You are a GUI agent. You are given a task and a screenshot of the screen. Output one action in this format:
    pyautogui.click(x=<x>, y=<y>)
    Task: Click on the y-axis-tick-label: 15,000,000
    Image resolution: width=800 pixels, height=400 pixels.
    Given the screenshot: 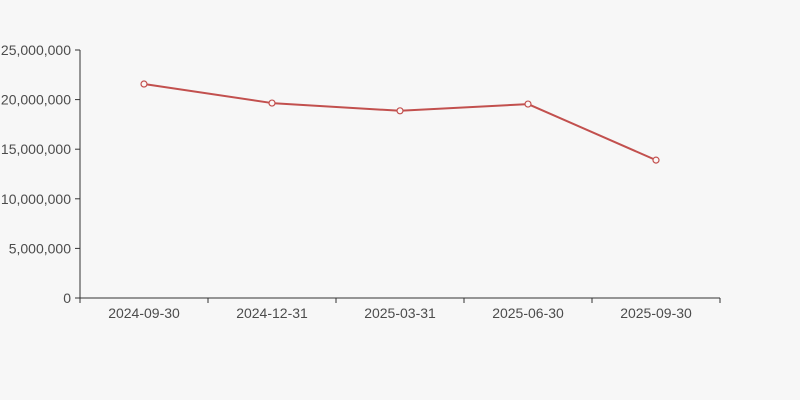 What is the action you would take?
    pyautogui.click(x=36, y=149)
    